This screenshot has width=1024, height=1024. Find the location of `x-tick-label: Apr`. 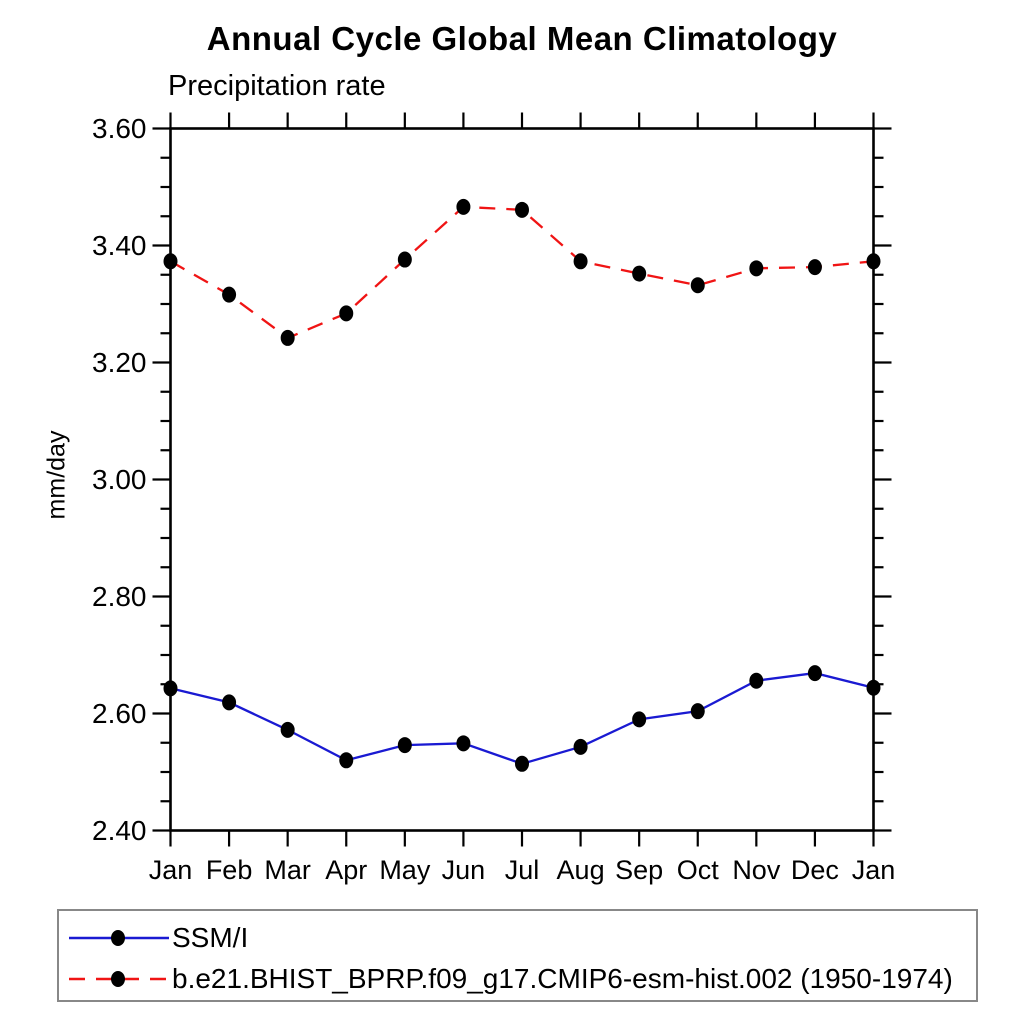

x-tick-label: Apr is located at coordinates (346, 870).